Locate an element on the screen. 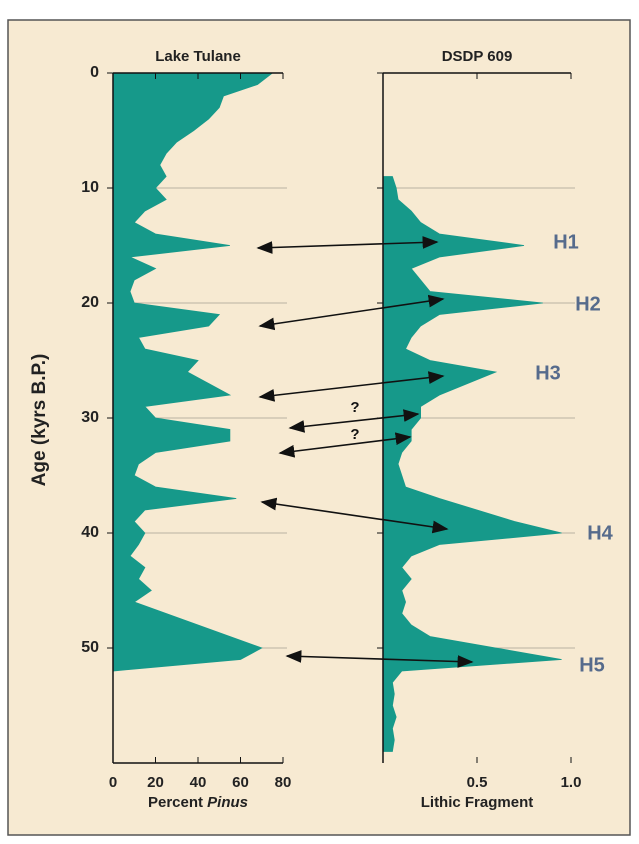 This screenshot has width=639, height=844. annotation: H4 is located at coordinates (600, 533).